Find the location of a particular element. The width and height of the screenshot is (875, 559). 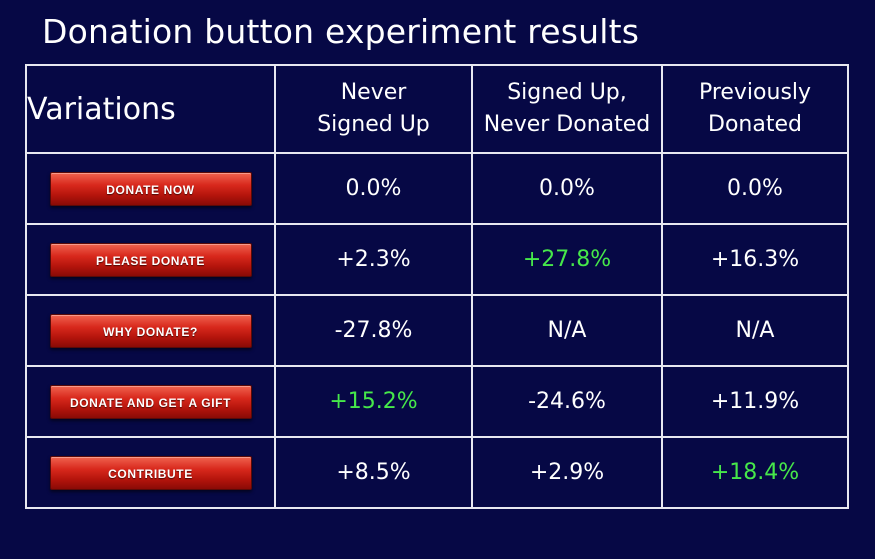

value-cell-highlighted: +18.4% is located at coordinates (755, 472).